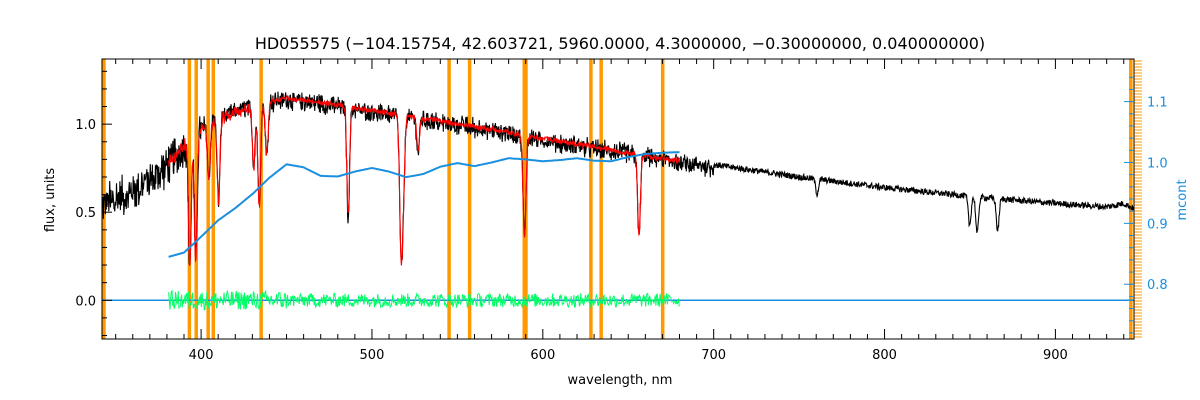 This screenshot has width=1200, height=400. Describe the element at coordinates (1182, 199) in the screenshot. I see `y-right-axis-label: mcont` at that location.